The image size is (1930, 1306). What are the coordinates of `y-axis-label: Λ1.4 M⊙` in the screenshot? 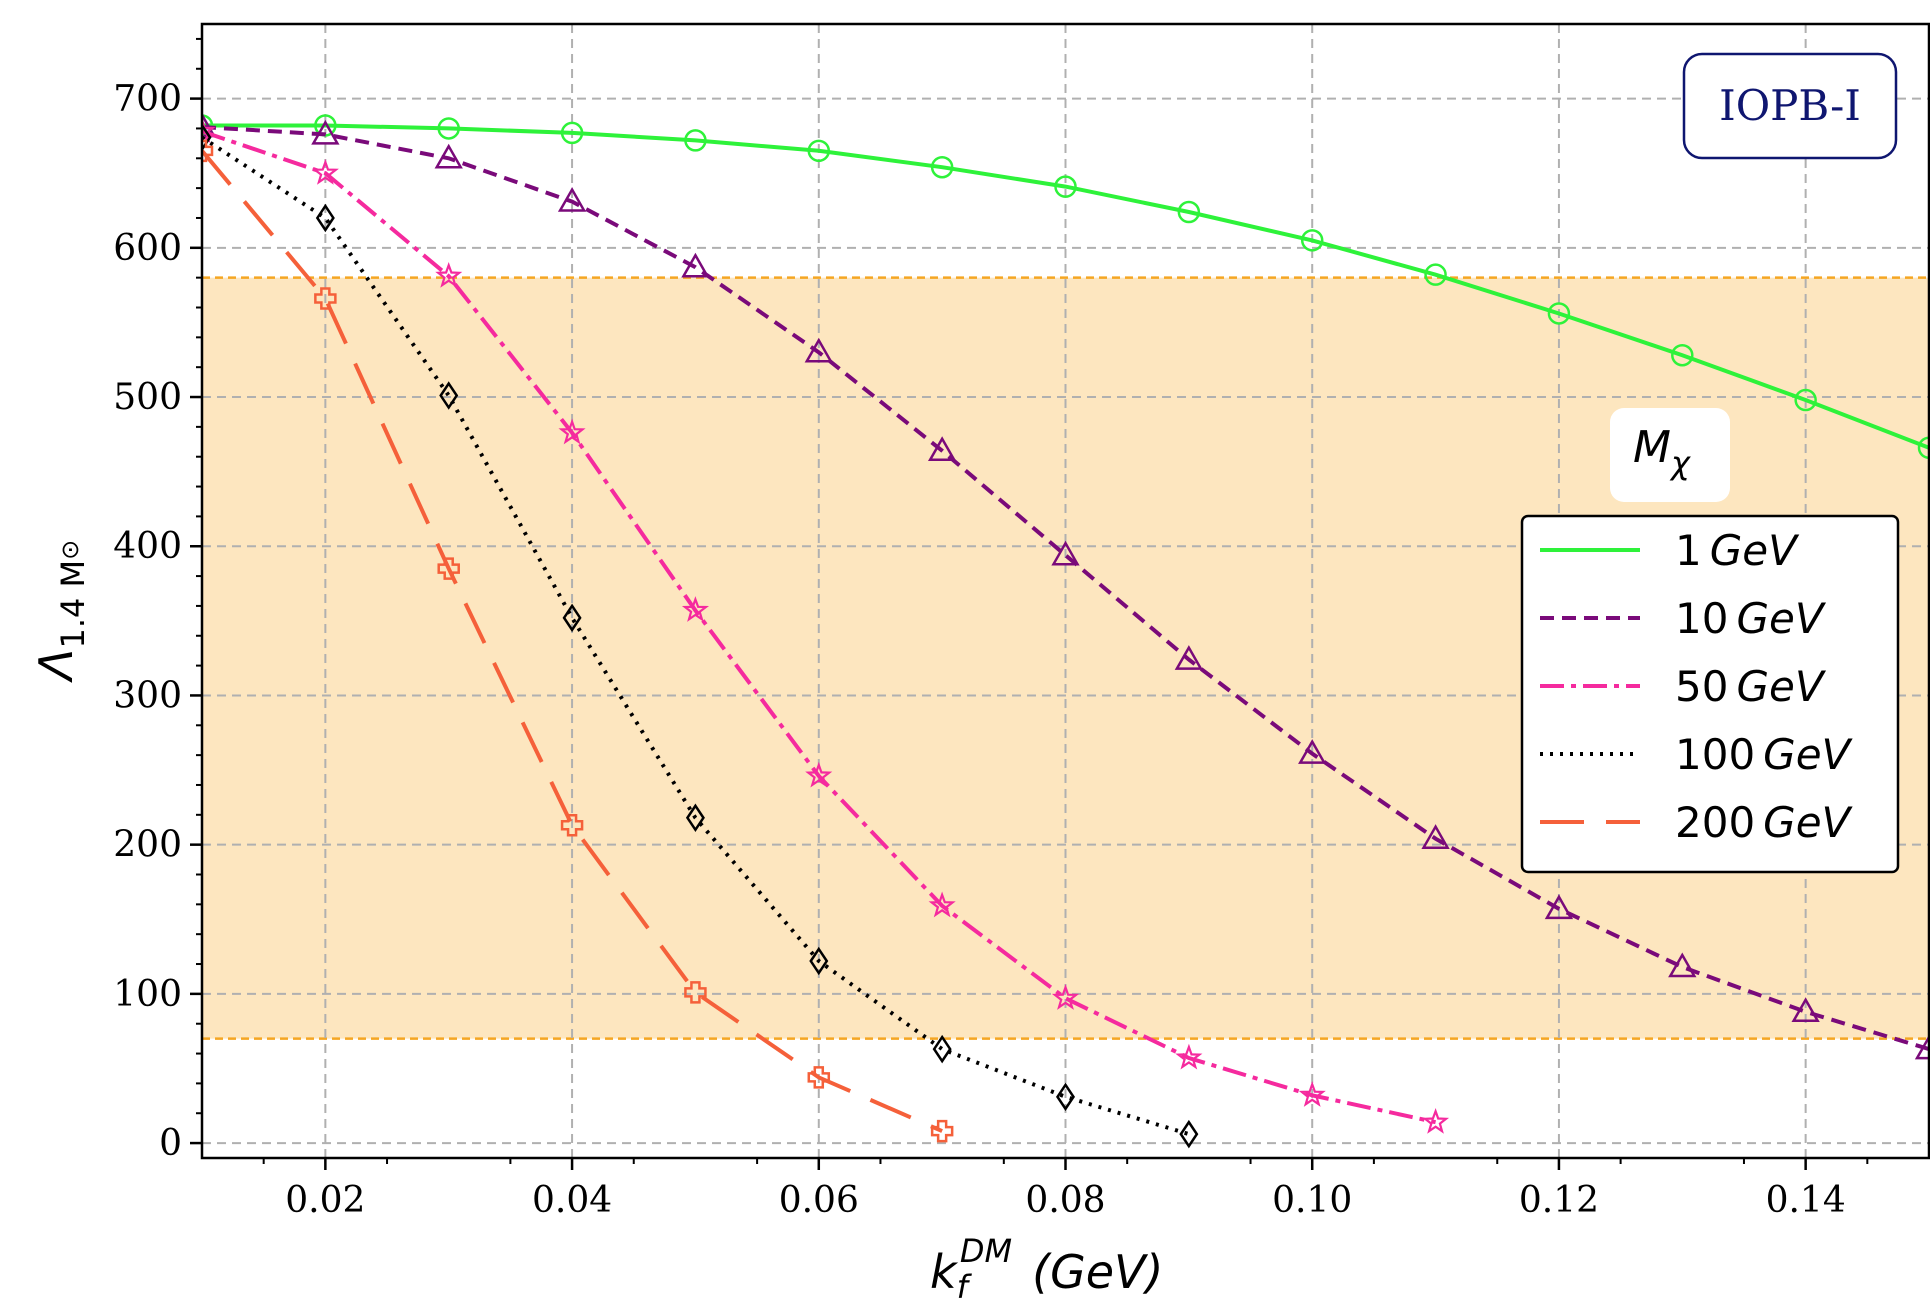 It's located at (60, 611).